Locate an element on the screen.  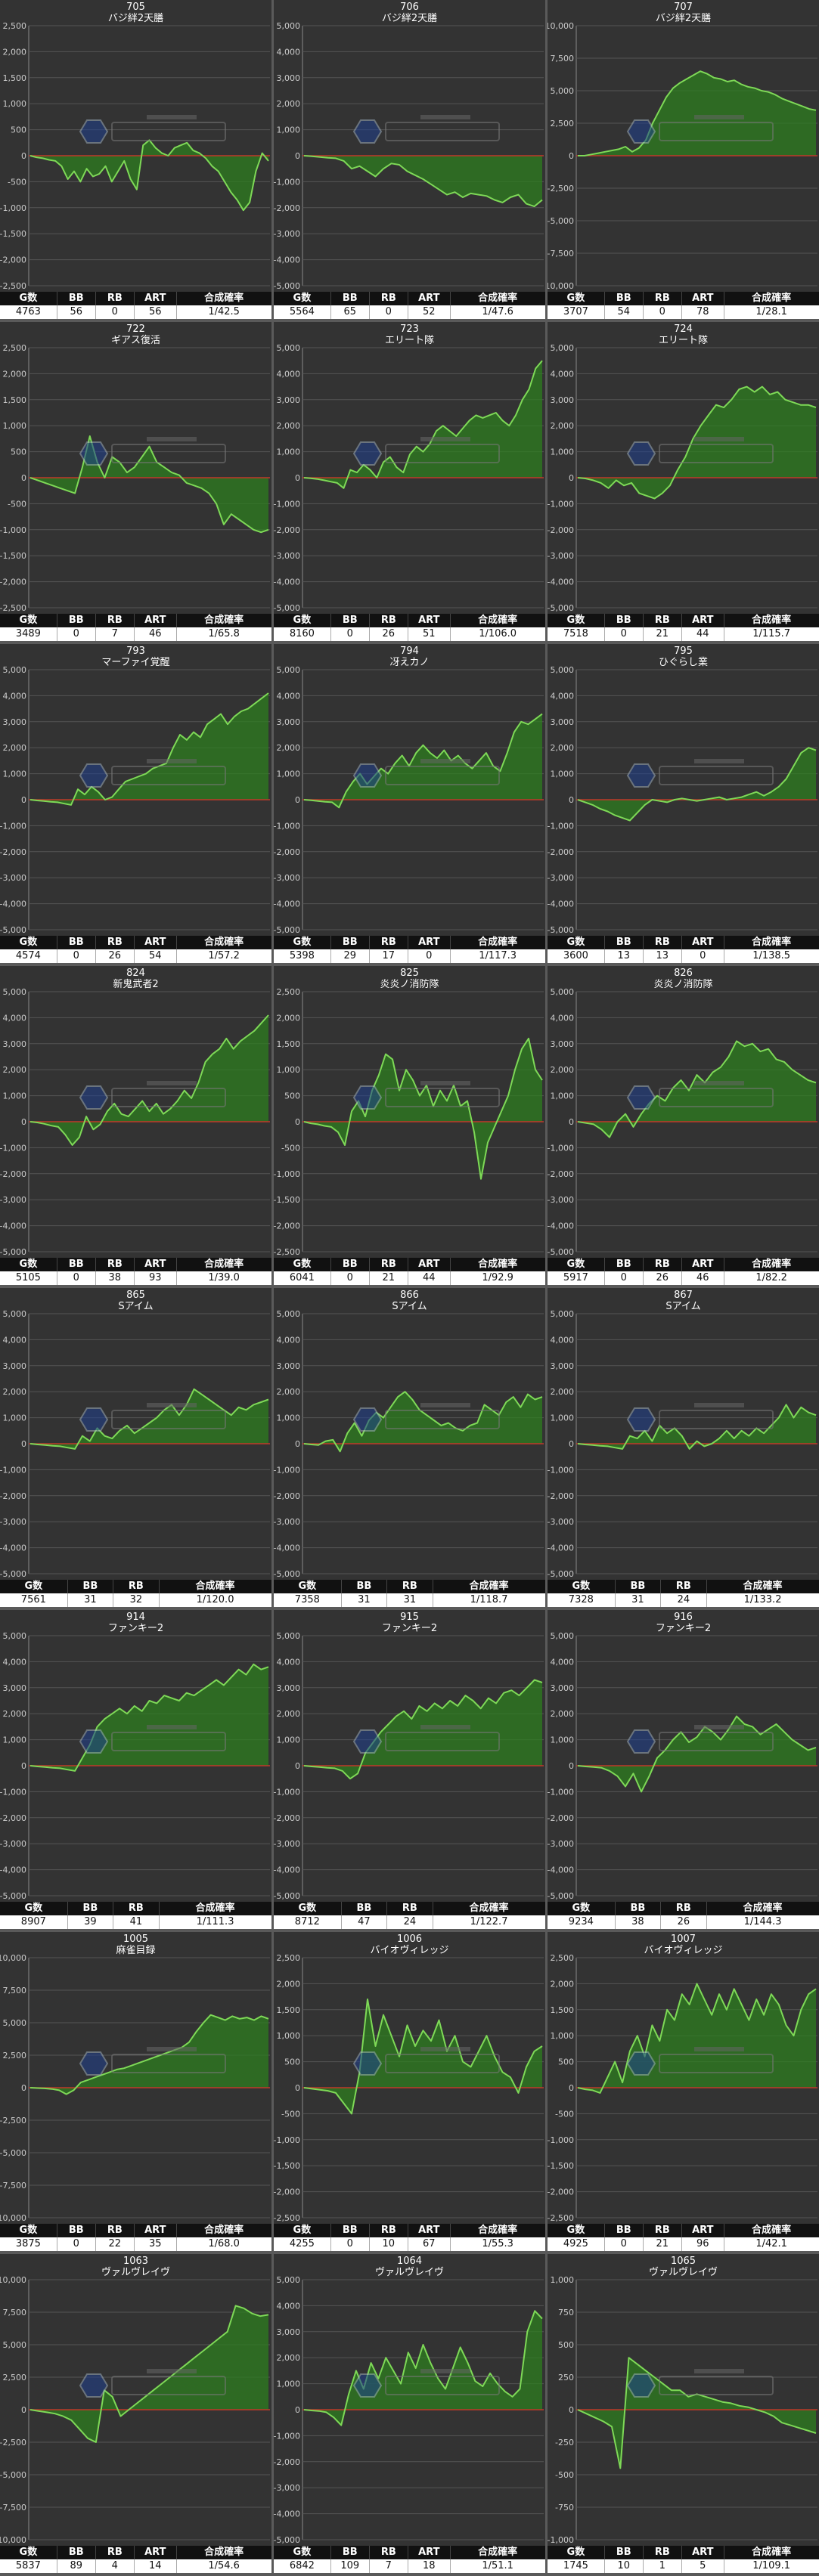
stats-value-rate: 1/133.2 is located at coordinates (762, 1600).